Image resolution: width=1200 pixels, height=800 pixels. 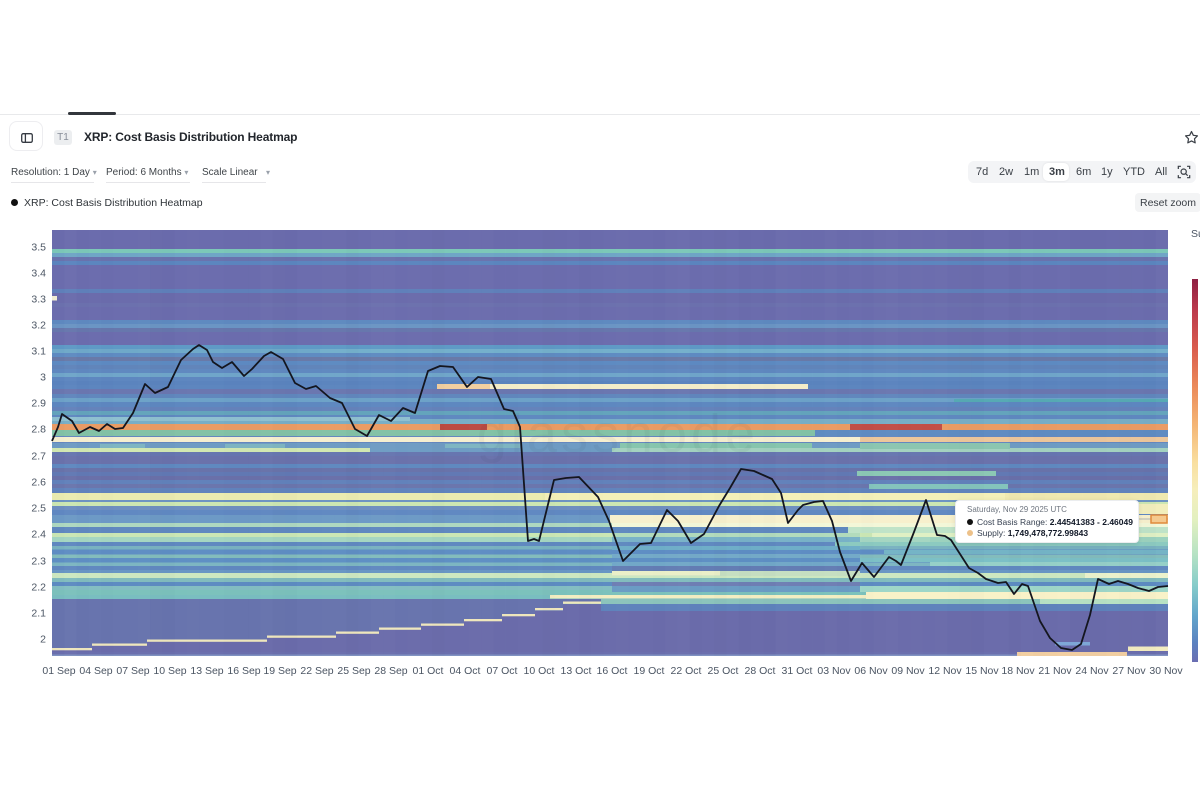 I want to click on svg-text: 09 Nov, so click(x=908, y=671).